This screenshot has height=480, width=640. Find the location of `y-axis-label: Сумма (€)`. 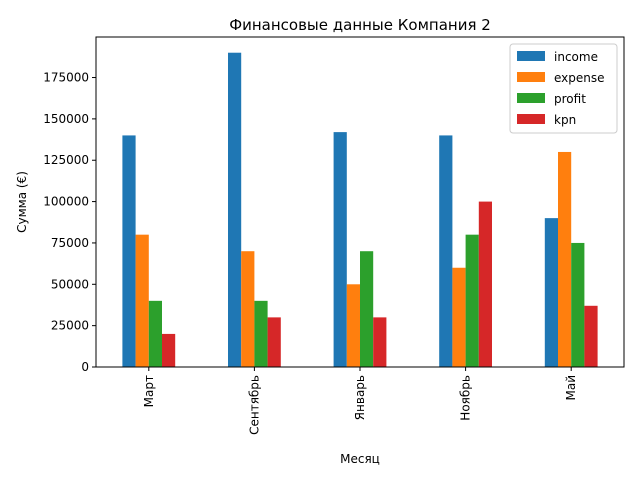

y-axis-label: Сумма (€) is located at coordinates (22, 202).